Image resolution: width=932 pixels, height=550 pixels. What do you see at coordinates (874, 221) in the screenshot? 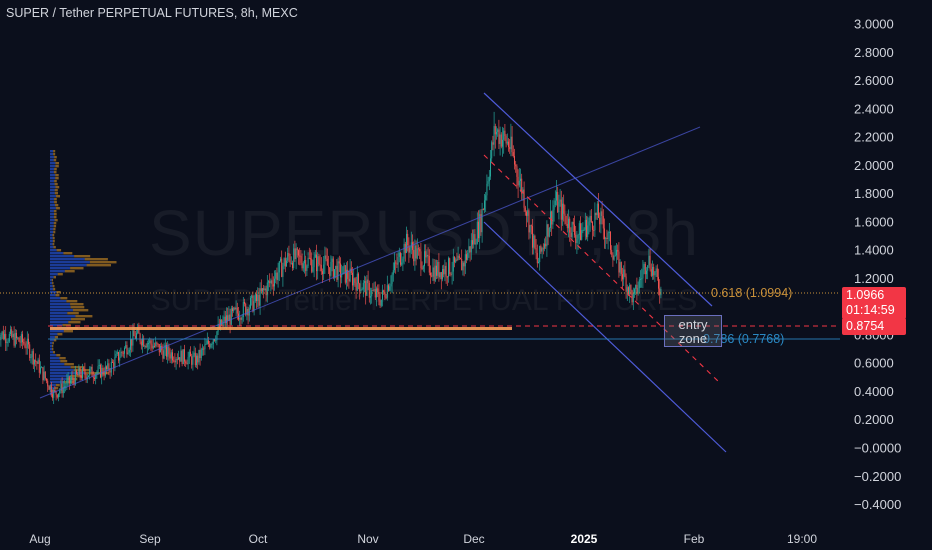
I see `y-tick-label: 1.6000` at bounding box center [874, 221].